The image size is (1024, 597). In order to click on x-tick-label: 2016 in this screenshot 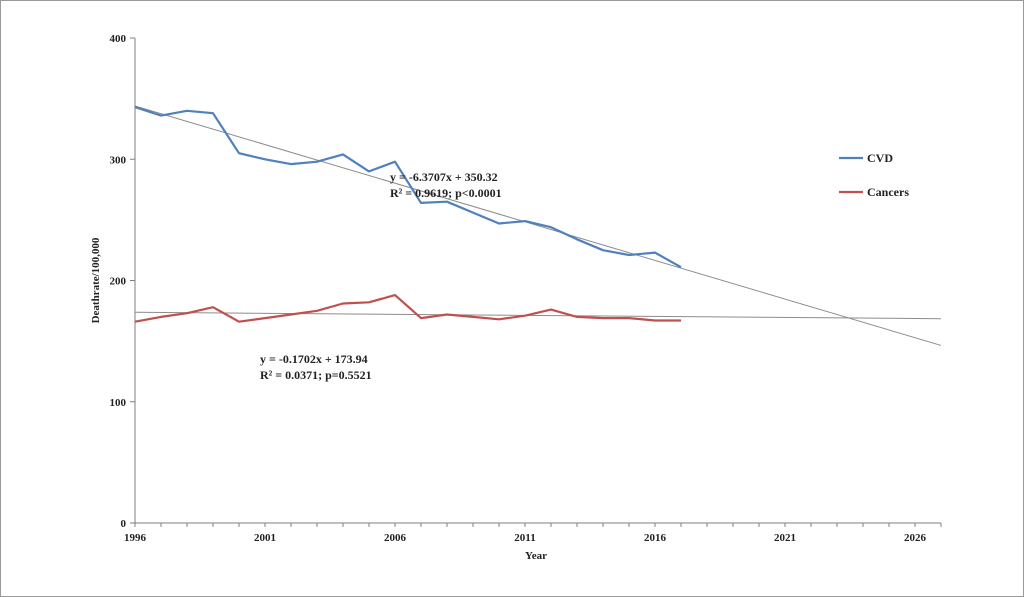, I will do `click(655, 538)`.